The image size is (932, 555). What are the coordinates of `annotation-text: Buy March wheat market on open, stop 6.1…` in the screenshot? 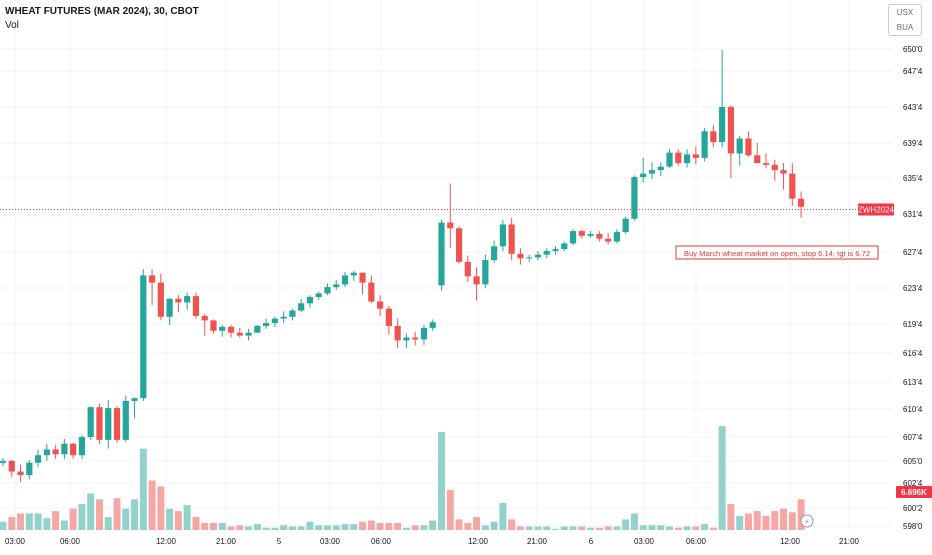 It's located at (777, 253).